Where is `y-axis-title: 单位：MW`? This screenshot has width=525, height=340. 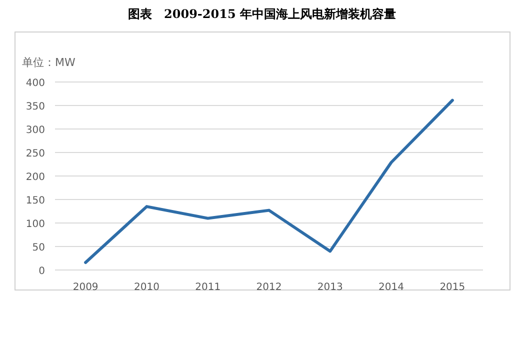 y-axis-title: 单位：MW is located at coordinates (49, 62).